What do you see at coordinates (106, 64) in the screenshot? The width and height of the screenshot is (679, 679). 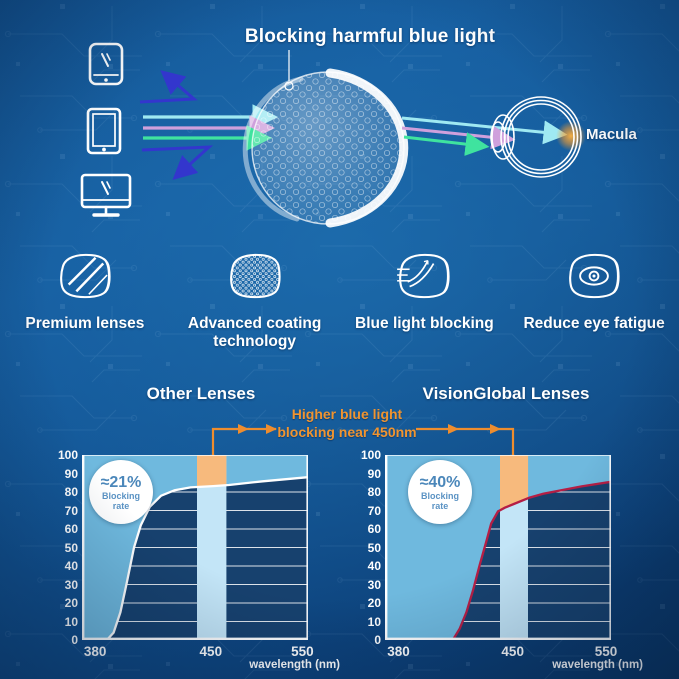 I see `smartphone-icon` at bounding box center [106, 64].